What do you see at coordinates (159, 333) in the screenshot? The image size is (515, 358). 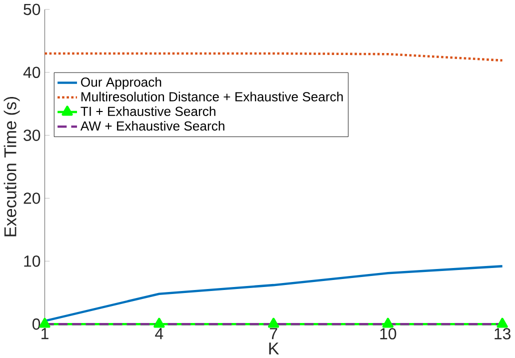 I see `x-tick-label: 4` at bounding box center [159, 333].